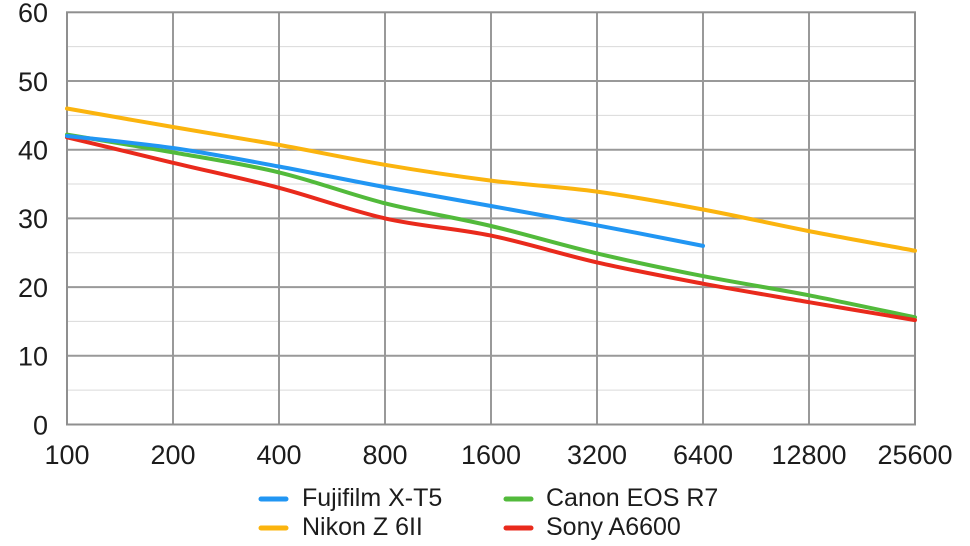 This screenshot has height=546, width=970. What do you see at coordinates (172, 455) in the screenshot?
I see `svg-text: 200` at bounding box center [172, 455].